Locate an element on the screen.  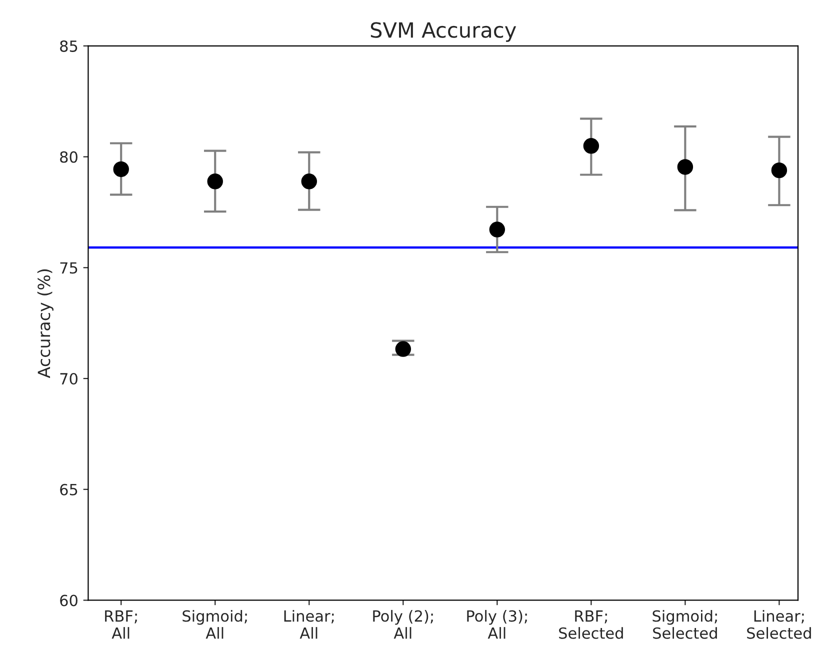
y-tick-label: 75 is located at coordinates (69, 268).